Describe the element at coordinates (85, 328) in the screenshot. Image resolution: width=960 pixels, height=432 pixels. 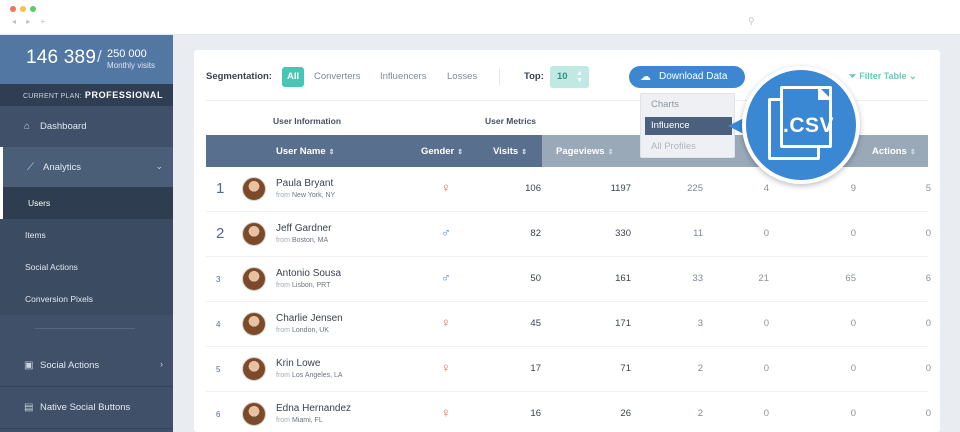
I see `sidebar-divider` at that location.